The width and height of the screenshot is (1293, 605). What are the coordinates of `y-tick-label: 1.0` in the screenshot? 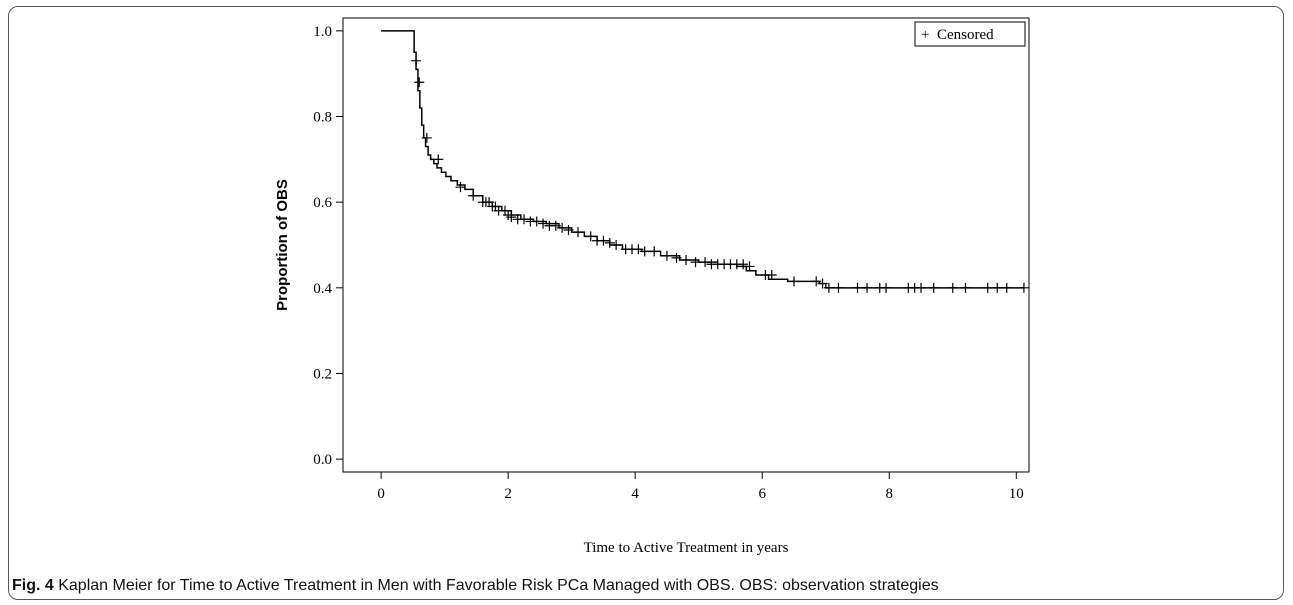 It's located at (322, 32).